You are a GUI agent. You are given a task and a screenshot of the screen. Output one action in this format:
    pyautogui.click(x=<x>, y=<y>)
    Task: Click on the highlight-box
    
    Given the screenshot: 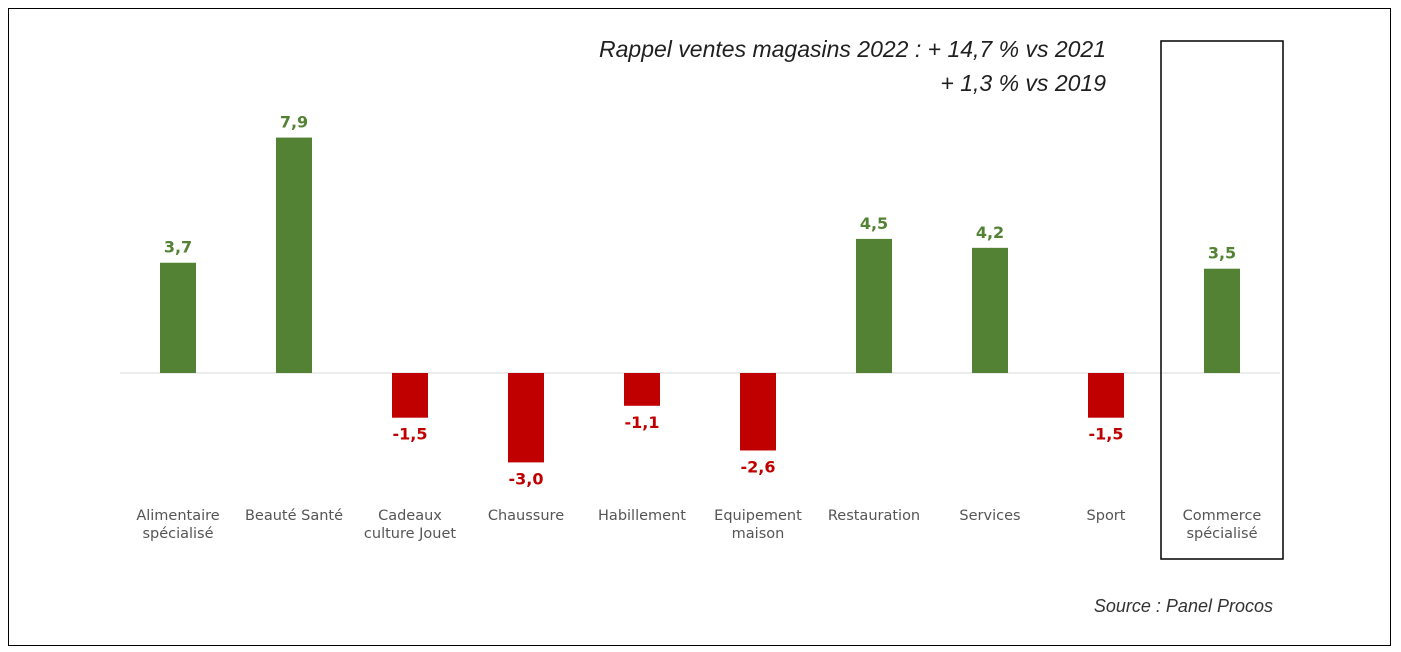 What is the action you would take?
    pyautogui.click(x=1222, y=300)
    